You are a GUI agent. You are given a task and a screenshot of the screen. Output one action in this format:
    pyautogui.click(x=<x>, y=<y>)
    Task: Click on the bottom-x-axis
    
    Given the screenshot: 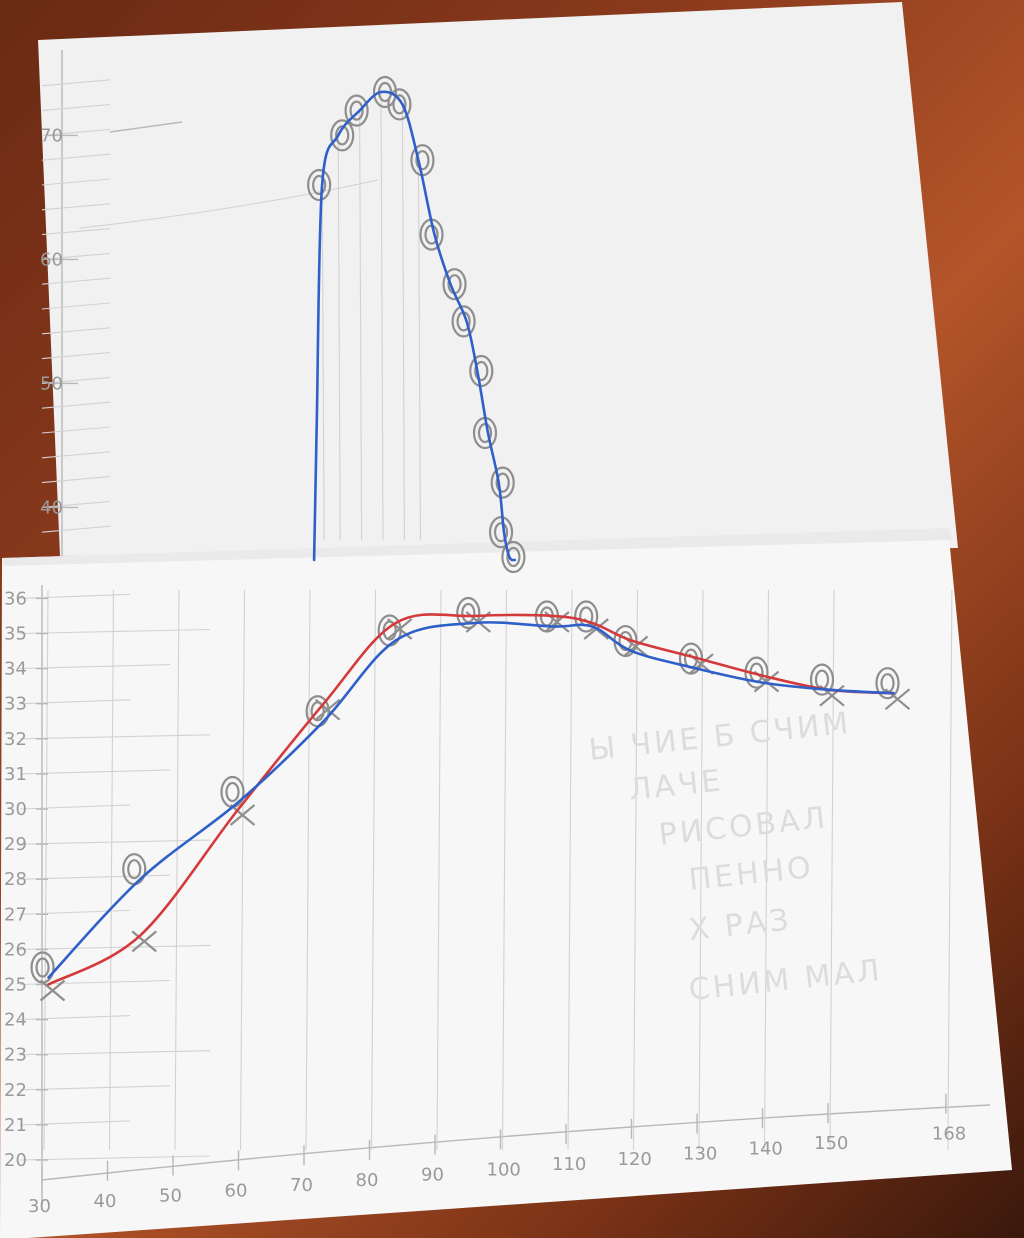 What is the action you would take?
    pyautogui.click(x=516, y=1142)
    